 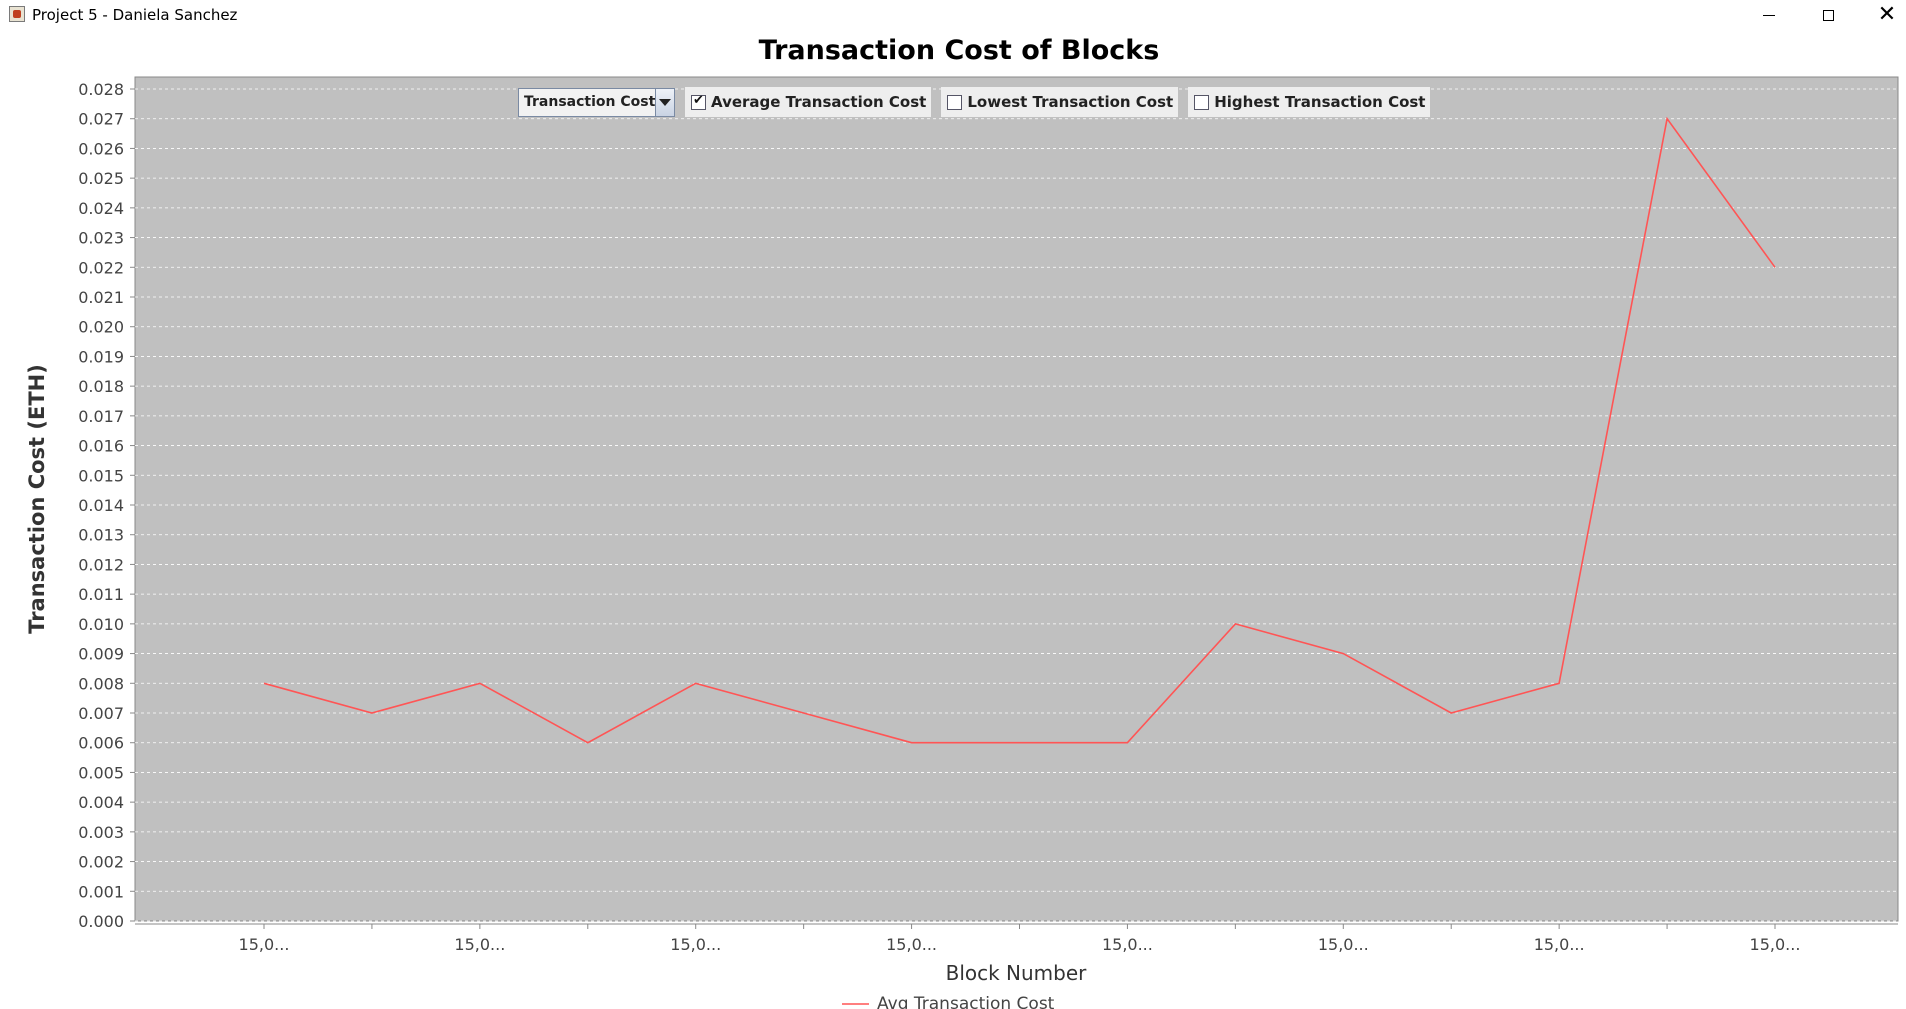 What do you see at coordinates (101, 208) in the screenshot?
I see `y-tick-label: 0.024` at bounding box center [101, 208].